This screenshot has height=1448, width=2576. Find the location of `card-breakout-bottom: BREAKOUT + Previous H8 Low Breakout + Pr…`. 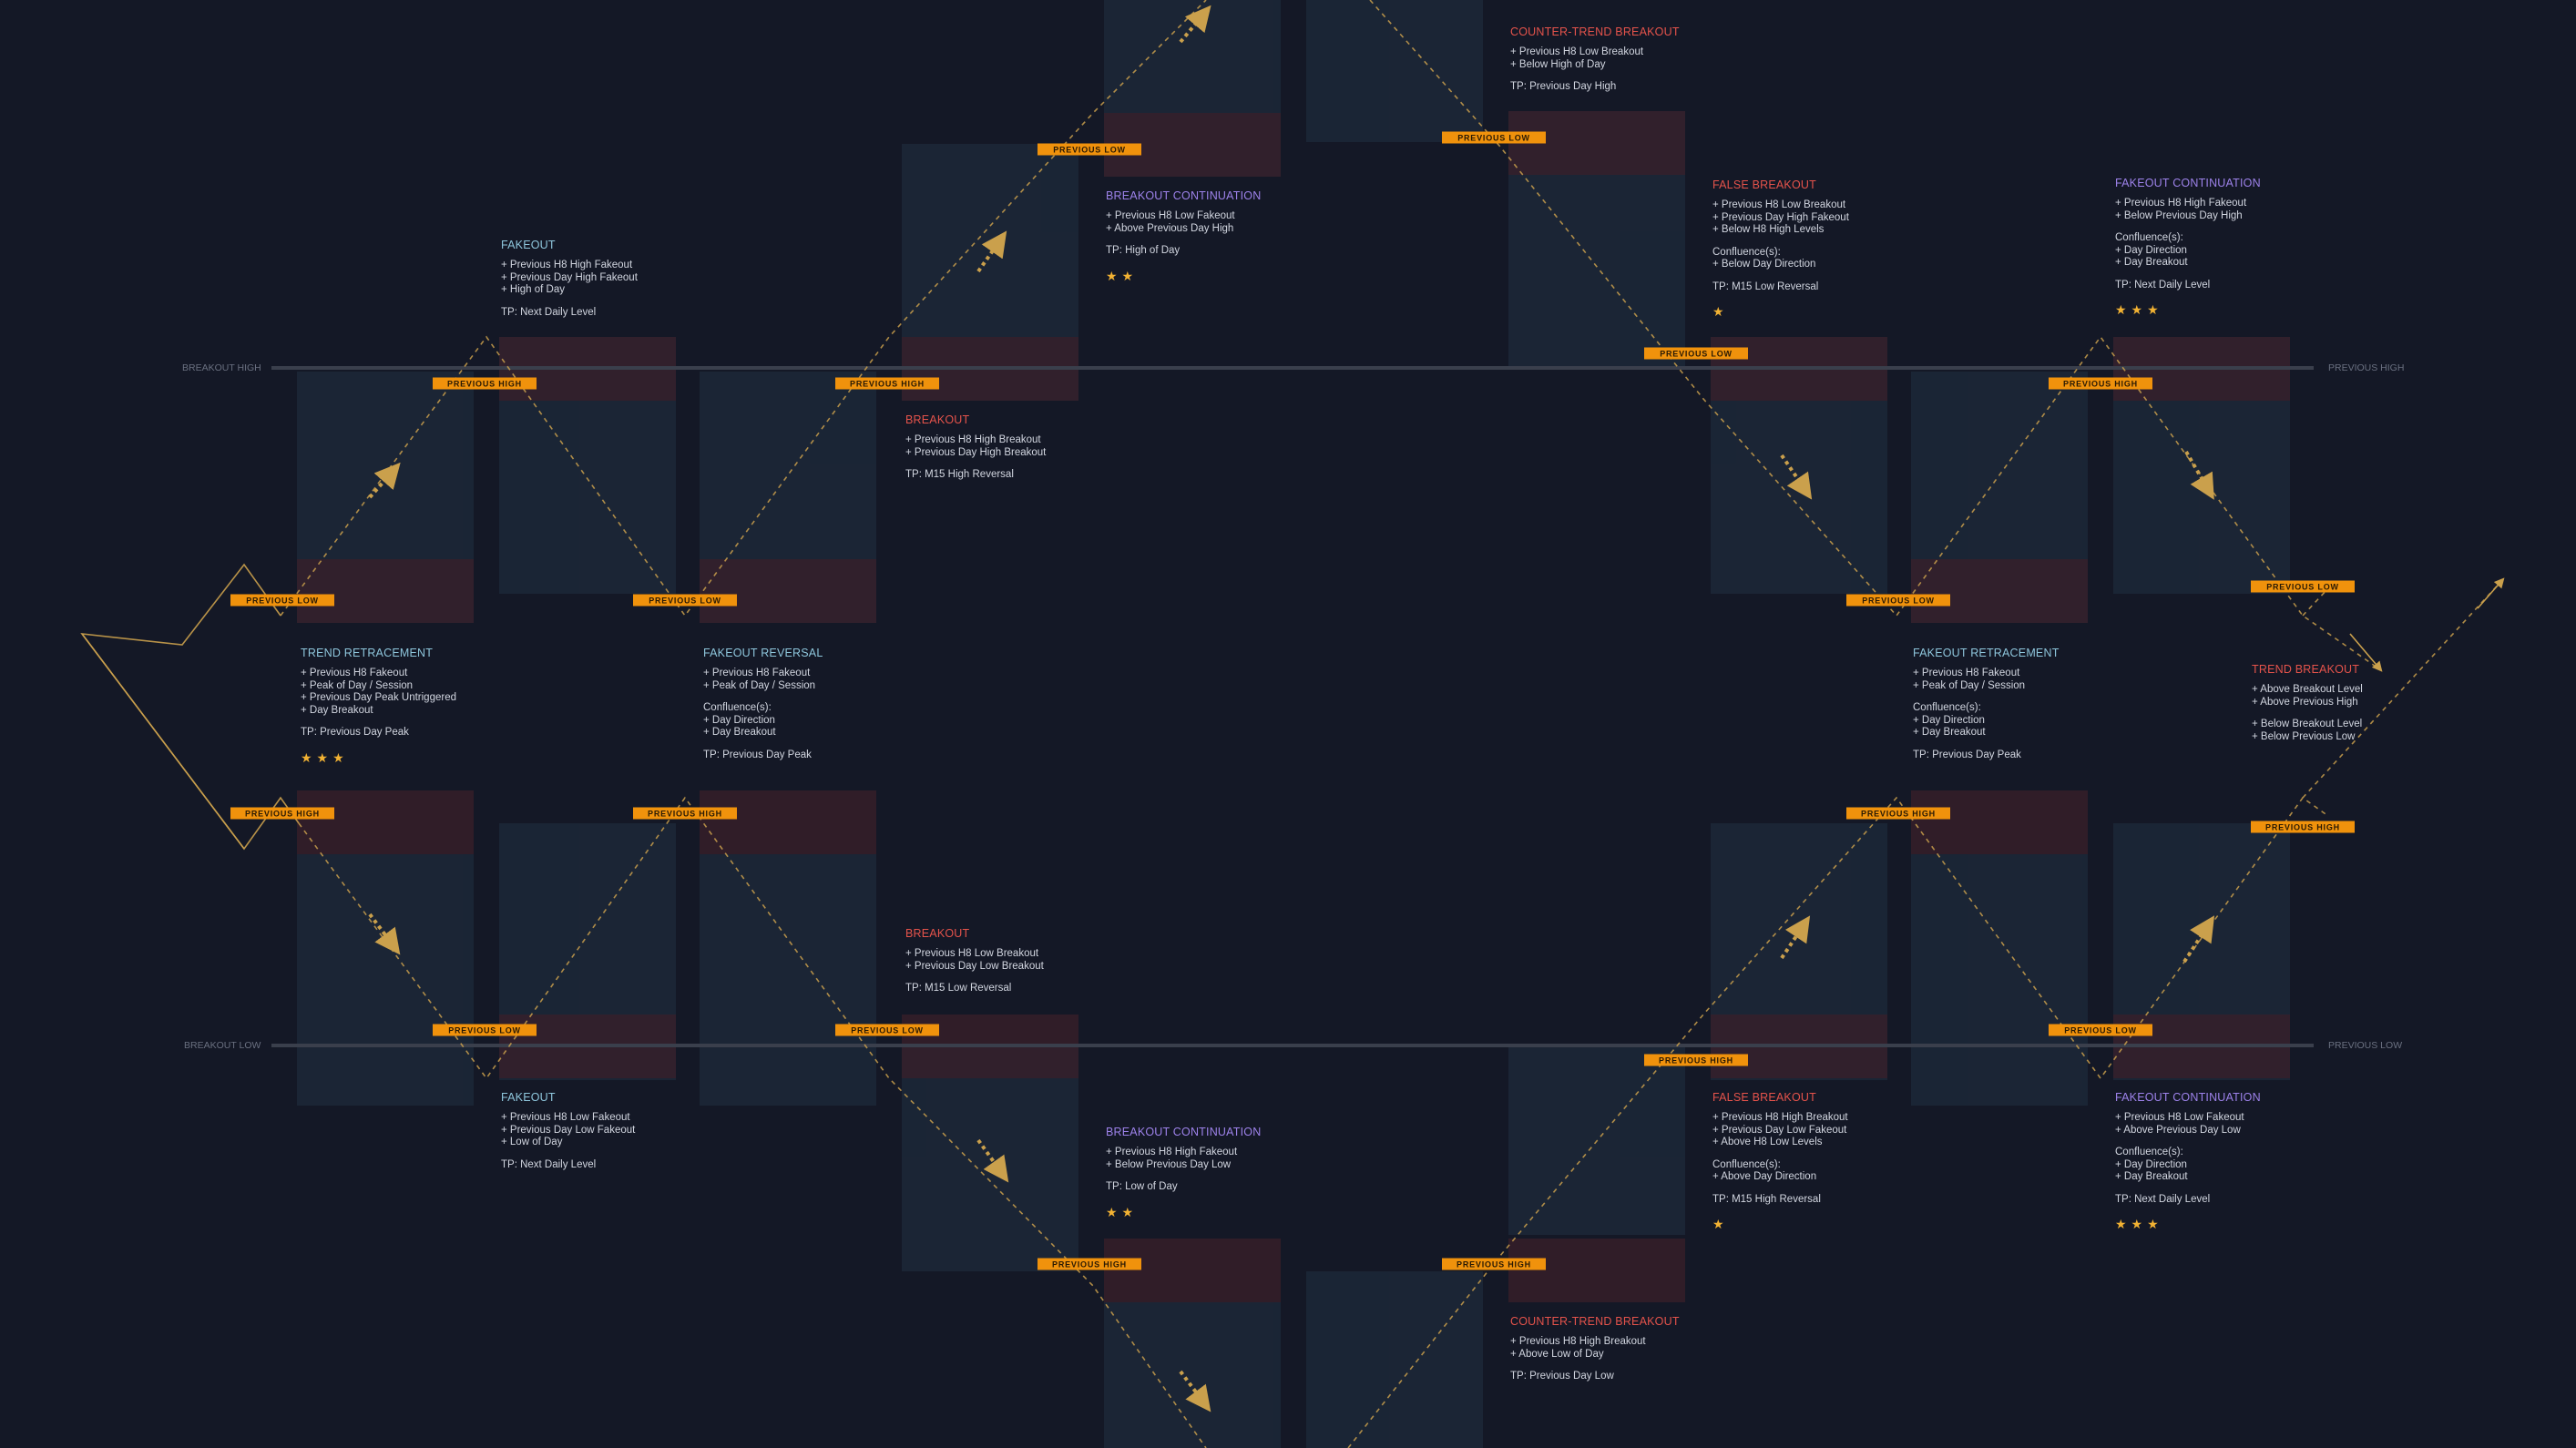

card-breakout-bottom: BREAKOUT + Previous H8 Low Breakout + Pr… is located at coordinates (1010, 961).